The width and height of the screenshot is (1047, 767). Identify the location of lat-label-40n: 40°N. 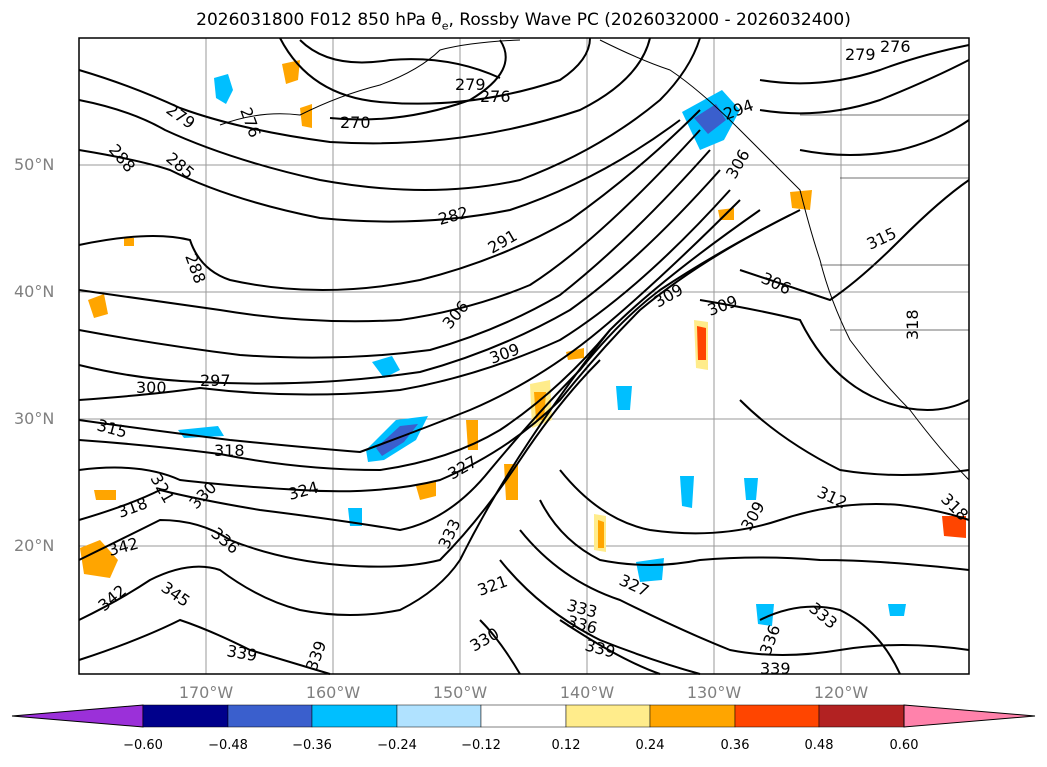
(34, 291).